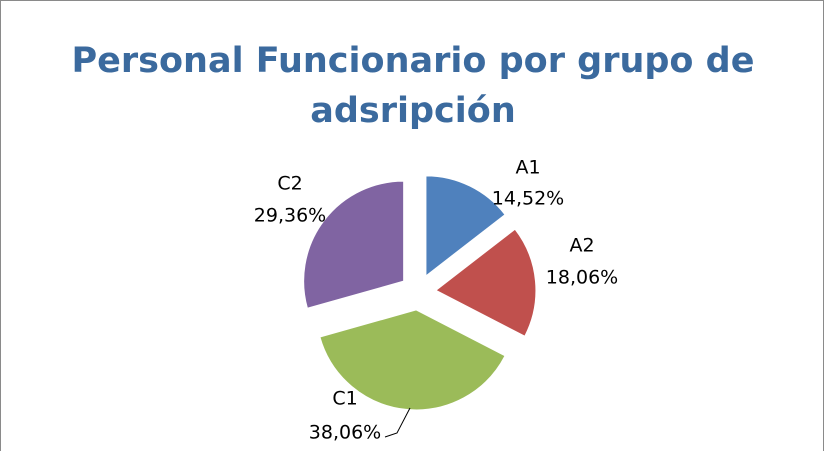 This screenshot has width=825, height=451. Describe the element at coordinates (527, 168) in the screenshot. I see `slice-name: A1` at that location.